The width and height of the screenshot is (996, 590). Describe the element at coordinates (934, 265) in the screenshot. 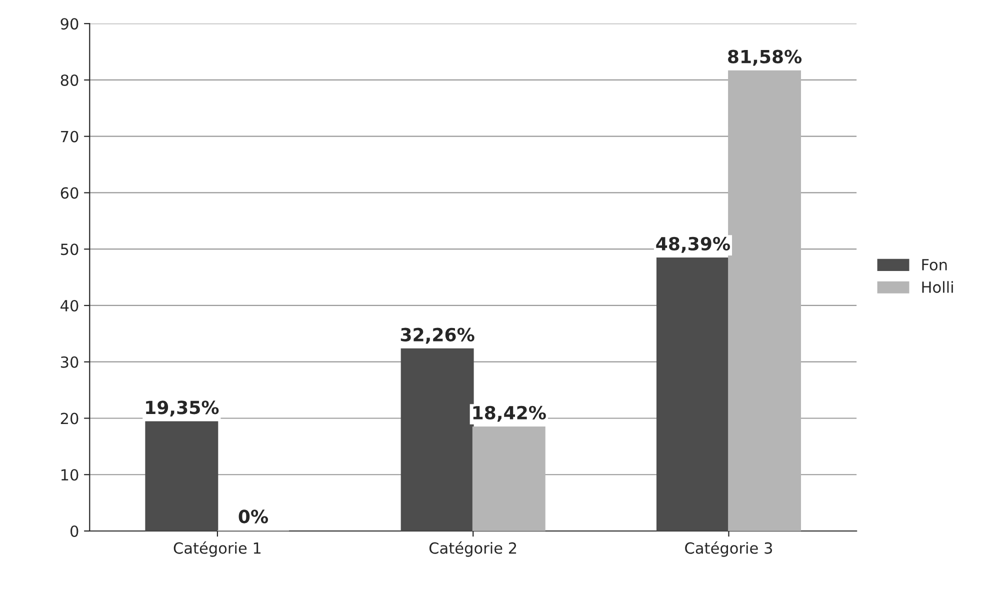

I see `legend-label: Fon` at that location.